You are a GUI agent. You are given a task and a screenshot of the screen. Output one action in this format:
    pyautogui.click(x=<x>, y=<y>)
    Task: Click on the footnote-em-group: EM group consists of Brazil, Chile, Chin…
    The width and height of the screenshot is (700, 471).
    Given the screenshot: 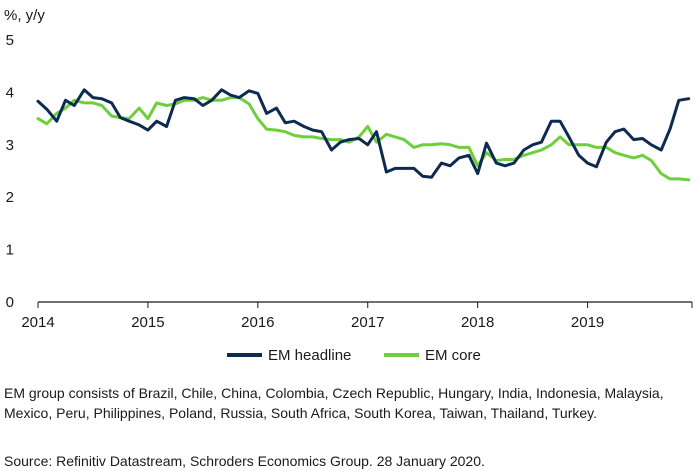 What is the action you would take?
    pyautogui.click(x=334, y=403)
    